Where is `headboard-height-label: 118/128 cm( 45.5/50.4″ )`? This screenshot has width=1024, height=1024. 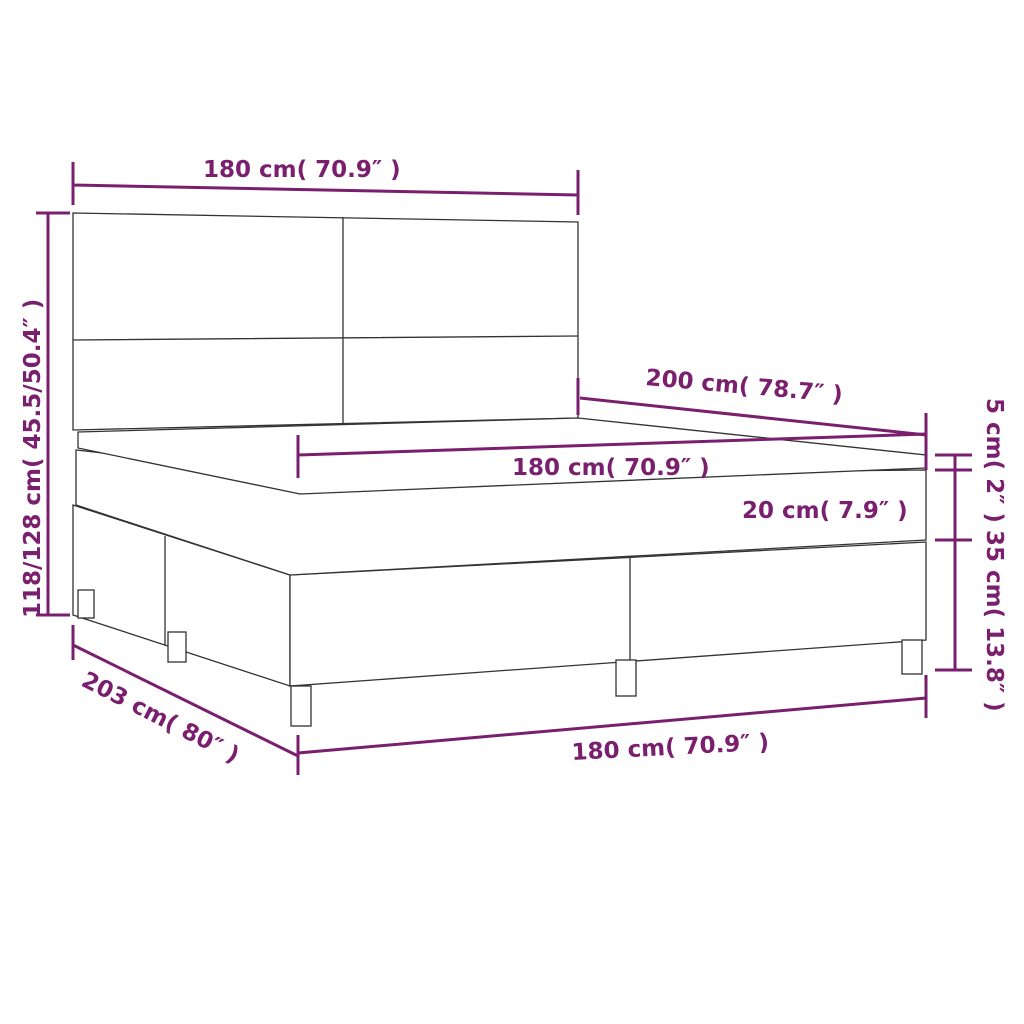 headboard-height-label: 118/128 cm( 45.5/50.4″ ) is located at coordinates (33, 458).